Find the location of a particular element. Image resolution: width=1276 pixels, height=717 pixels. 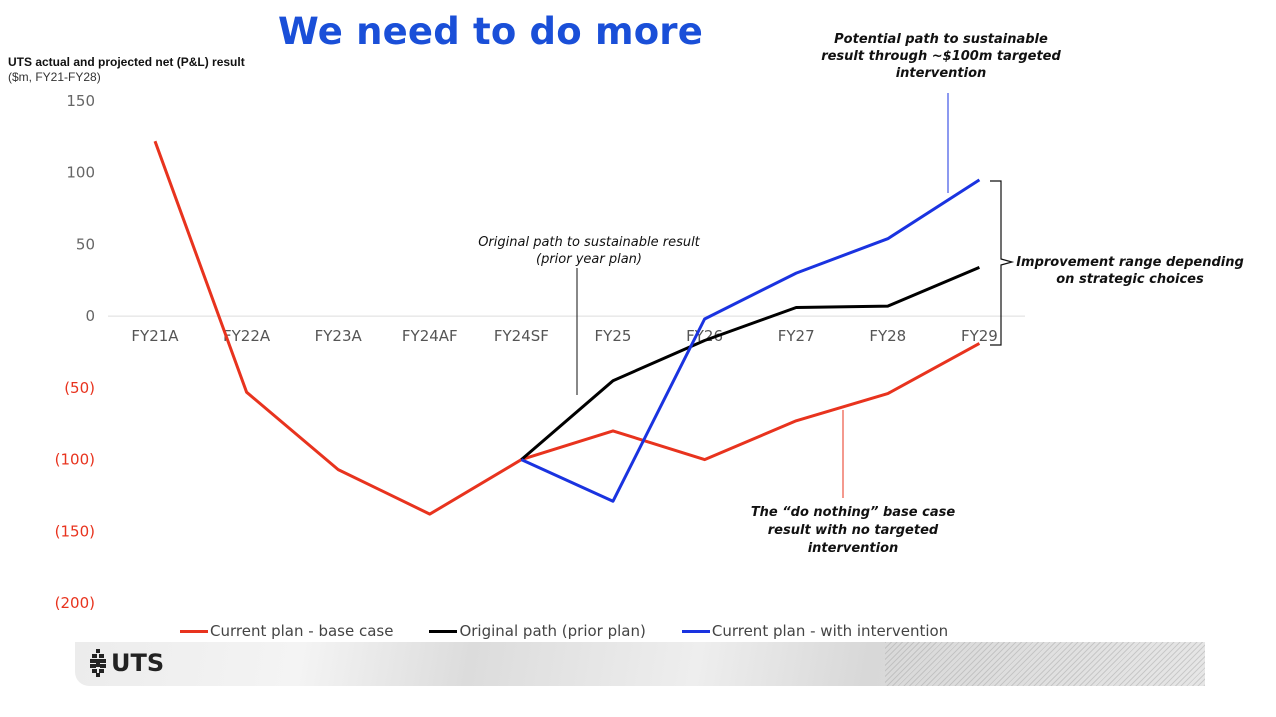

x-tick-label: FY22A is located at coordinates (247, 336).